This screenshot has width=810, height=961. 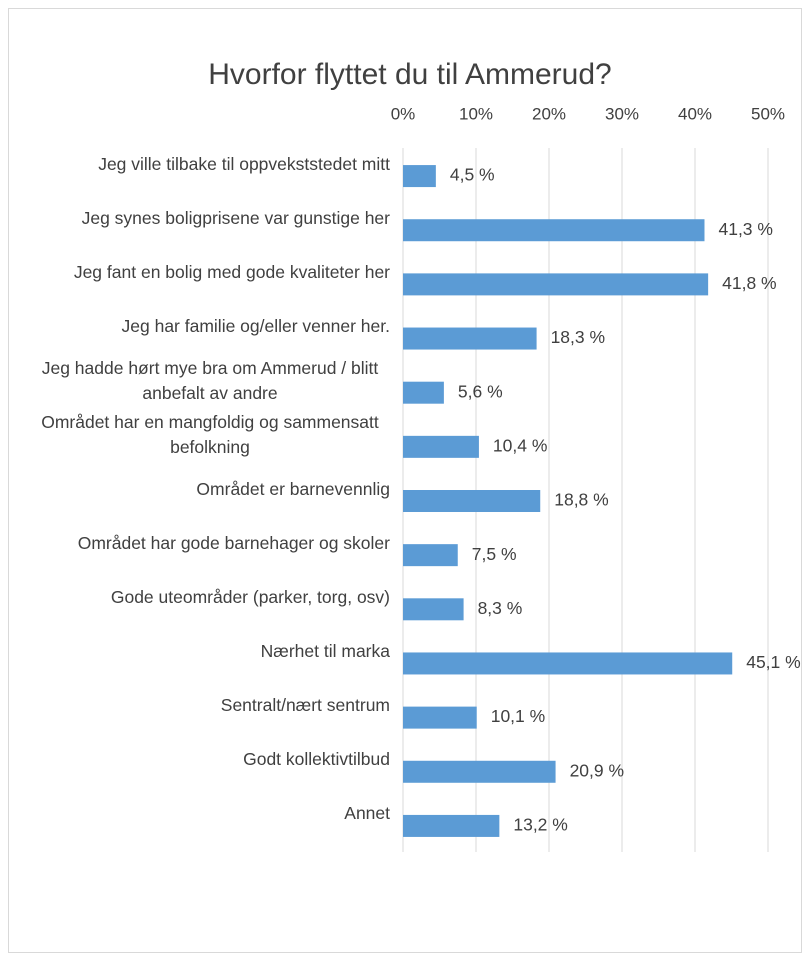 What do you see at coordinates (578, 337) in the screenshot?
I see `data-label: 18,3 %` at bounding box center [578, 337].